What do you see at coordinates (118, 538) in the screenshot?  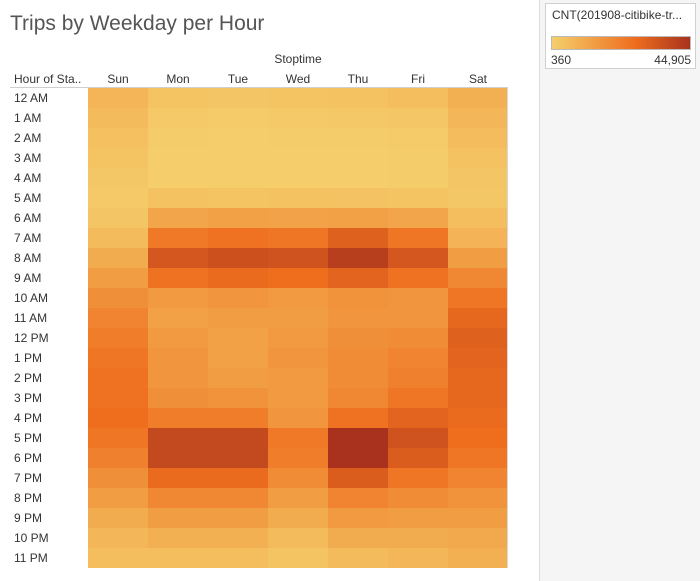 I see `heatmap-cell: Sun 10 PM` at bounding box center [118, 538].